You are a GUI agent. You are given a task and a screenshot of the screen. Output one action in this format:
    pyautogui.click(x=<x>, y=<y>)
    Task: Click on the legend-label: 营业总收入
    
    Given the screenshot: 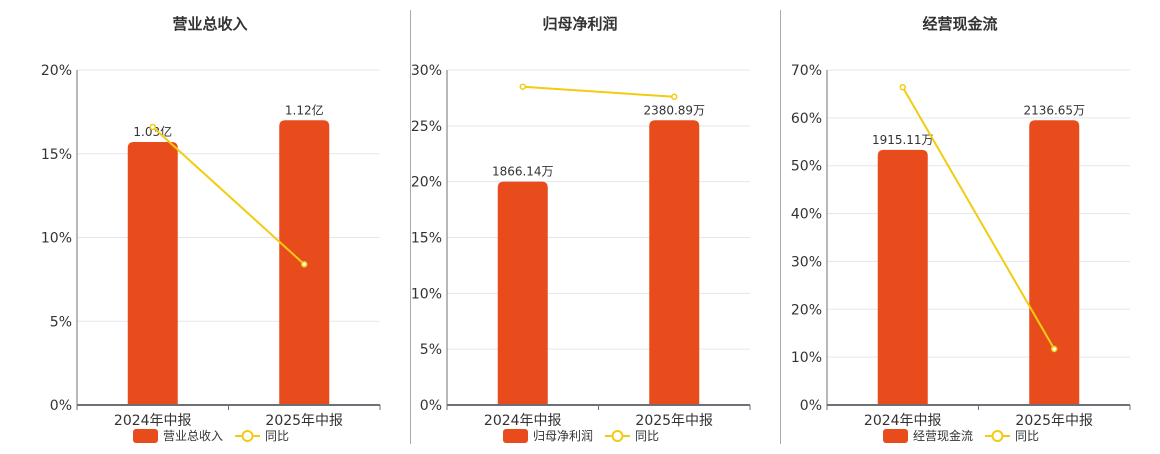 What is the action you would take?
    pyautogui.click(x=193, y=436)
    